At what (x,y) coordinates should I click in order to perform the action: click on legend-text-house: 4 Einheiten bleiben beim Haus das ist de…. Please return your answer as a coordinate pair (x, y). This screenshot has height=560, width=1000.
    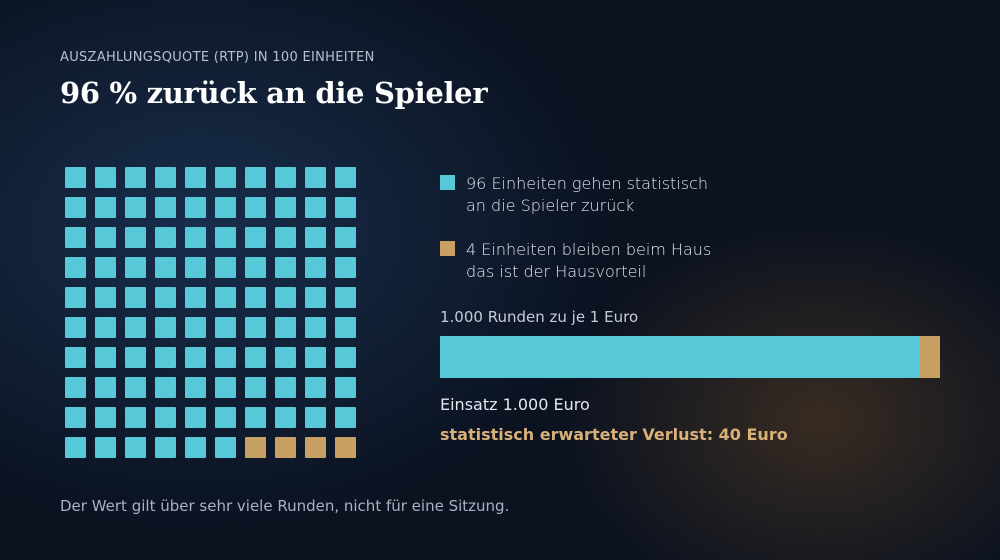
    Looking at the image, I should click on (616, 261).